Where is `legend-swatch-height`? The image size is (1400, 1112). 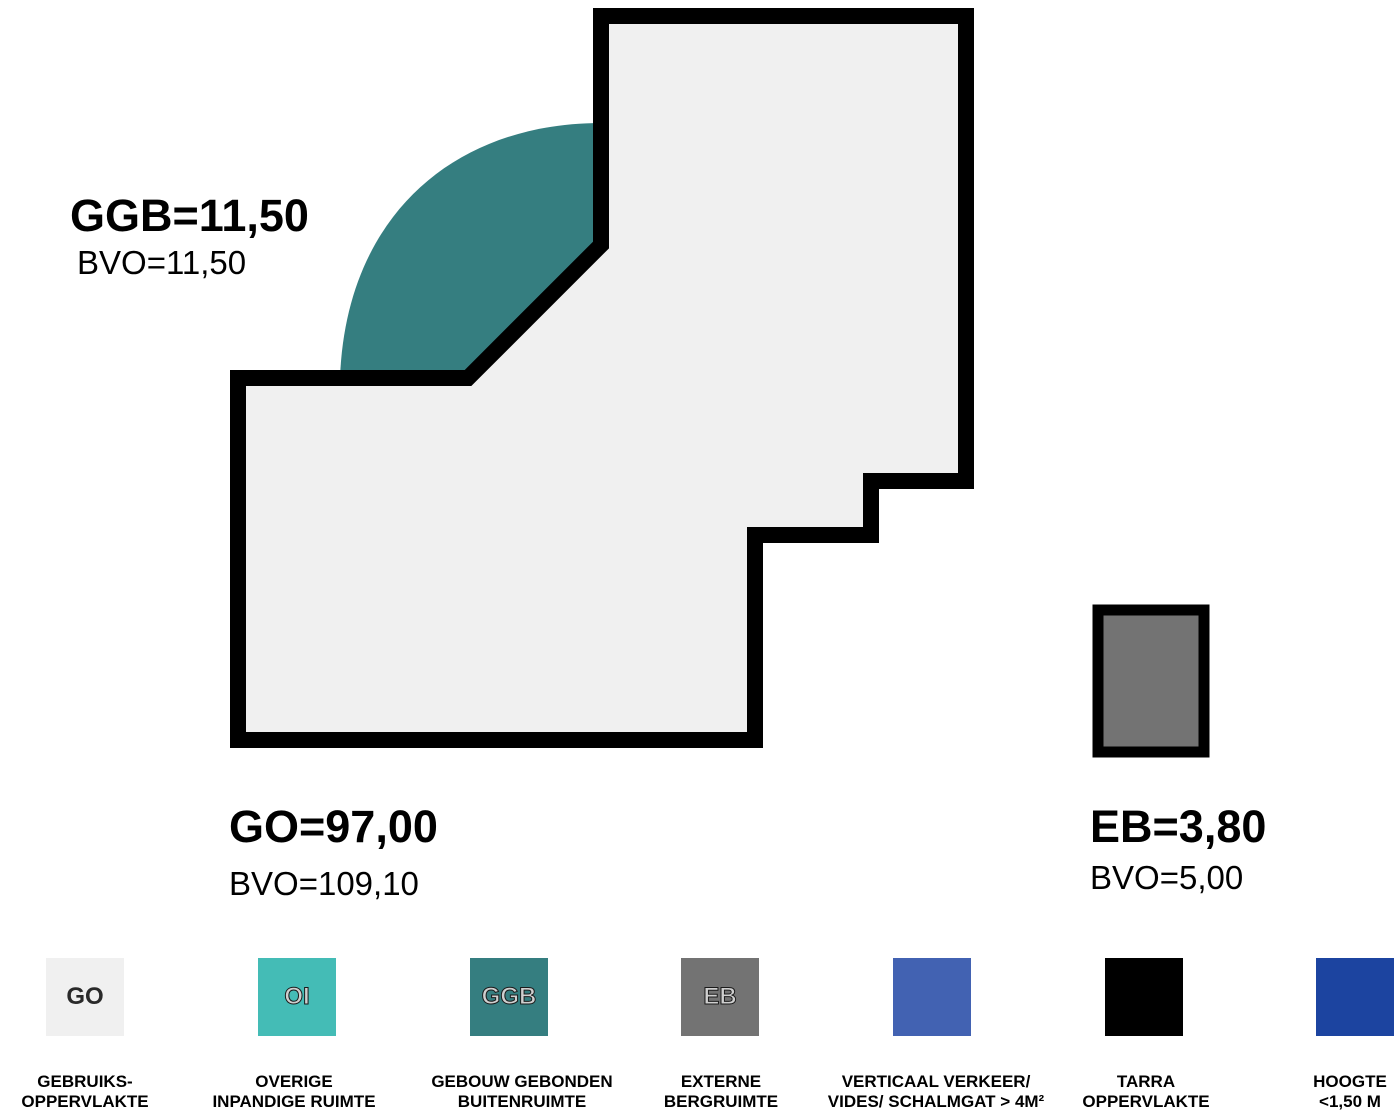
legend-swatch-height is located at coordinates (1355, 997).